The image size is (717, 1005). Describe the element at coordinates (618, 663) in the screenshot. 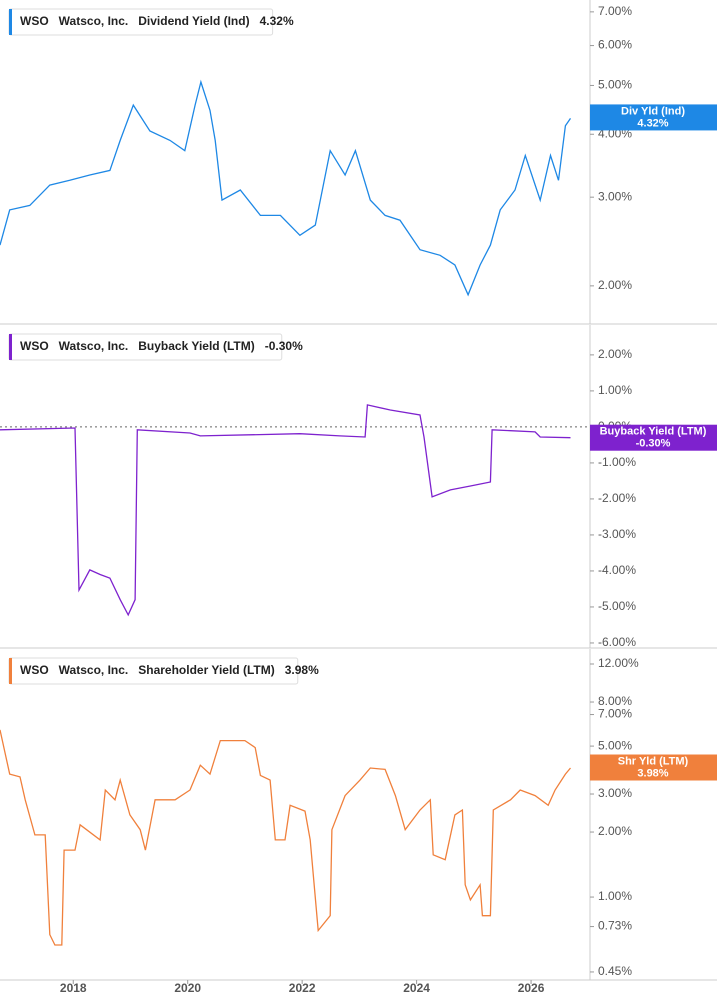

I see `y-tick-label: 12.00%` at that location.